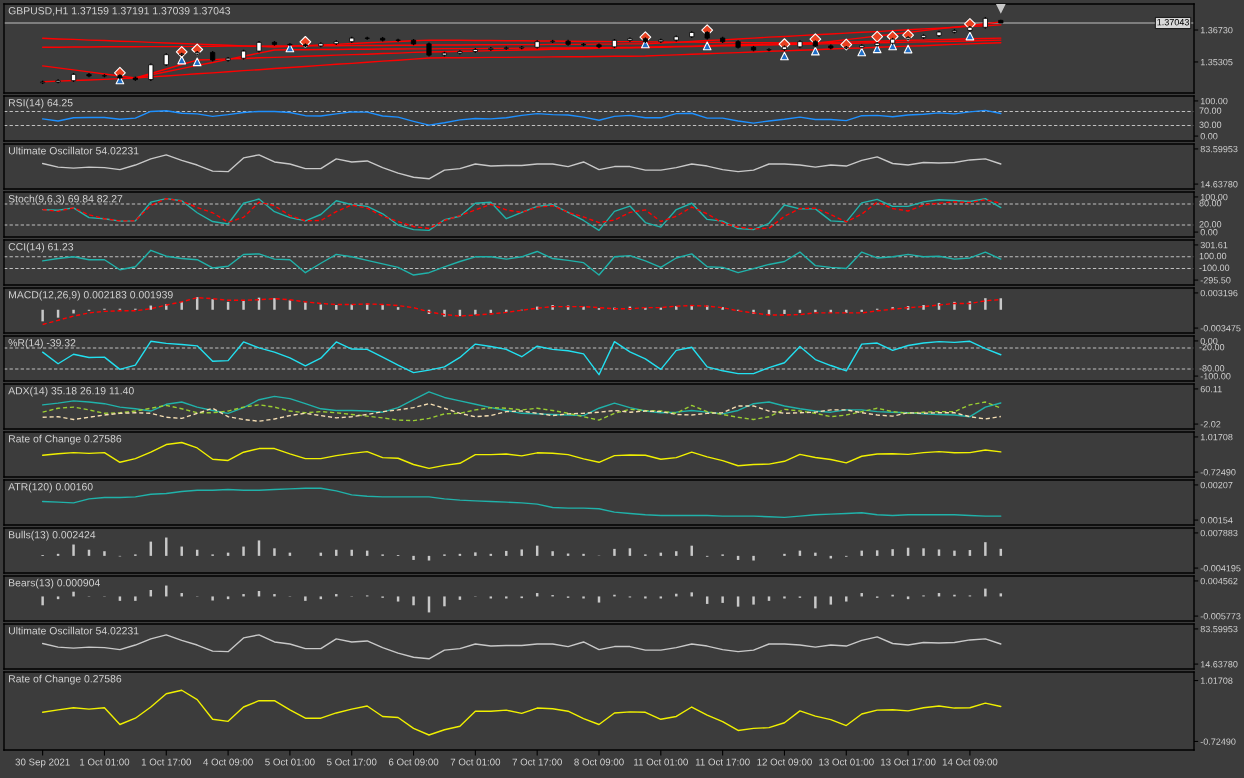 The image size is (1244, 778). What do you see at coordinates (784, 762) in the screenshot?
I see `x-tick-label: 12 Oct 09:00` at bounding box center [784, 762].